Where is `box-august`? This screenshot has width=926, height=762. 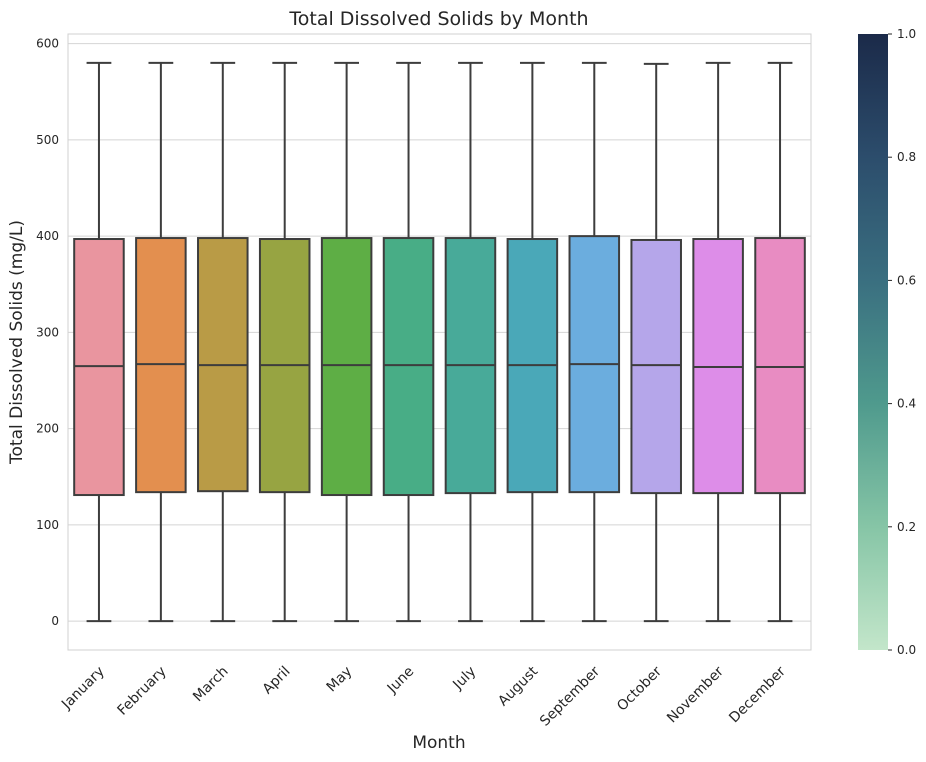
box-august is located at coordinates (532, 342).